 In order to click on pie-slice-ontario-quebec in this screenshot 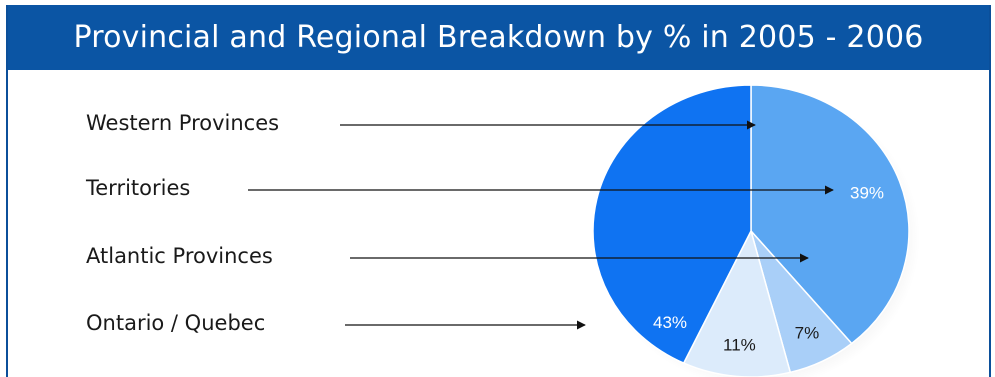, I will do `click(672, 224)`.